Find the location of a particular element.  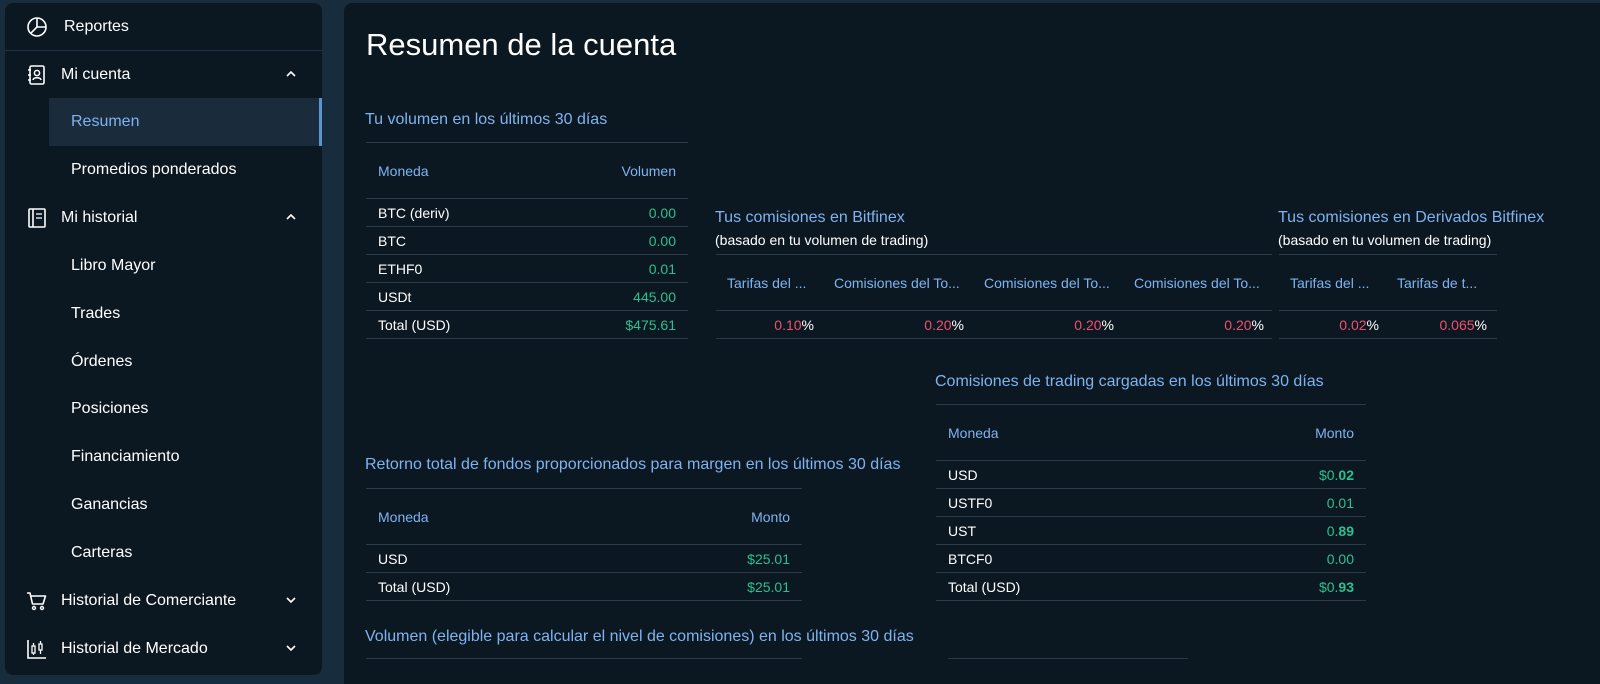

value-cell: 0.89 is located at coordinates (1340, 531).